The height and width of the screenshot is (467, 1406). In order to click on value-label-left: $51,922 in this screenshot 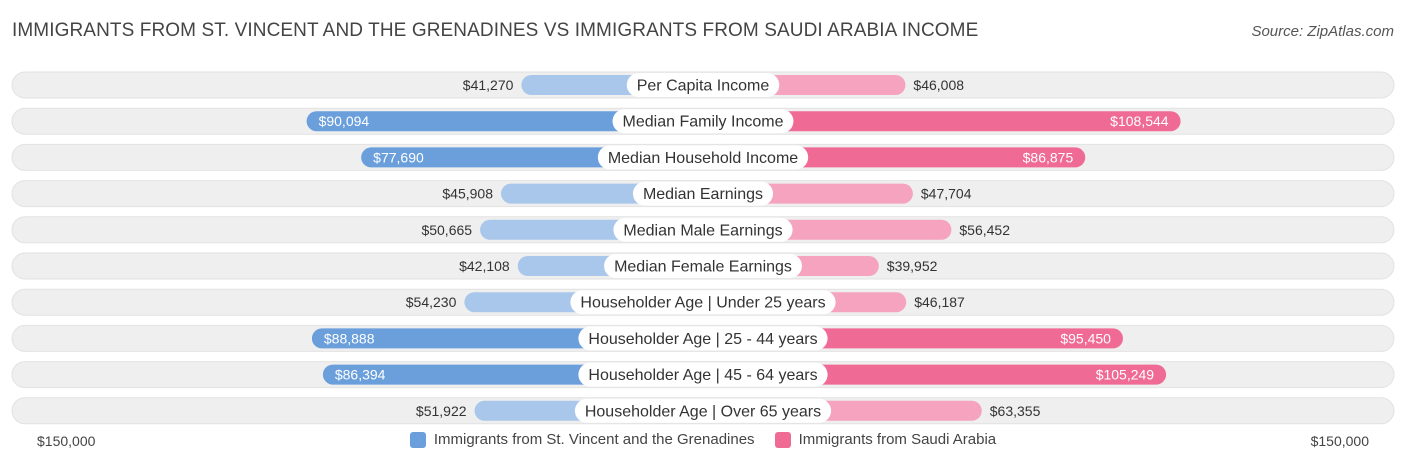, I will do `click(441, 411)`.